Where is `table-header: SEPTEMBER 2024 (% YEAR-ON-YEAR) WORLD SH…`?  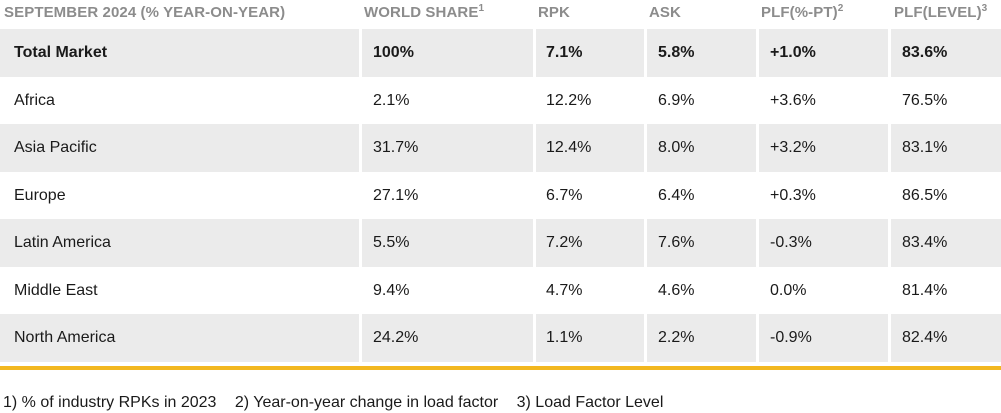
table-header: SEPTEMBER 2024 (% YEAR-ON-YEAR) WORLD SH… is located at coordinates (500, 14).